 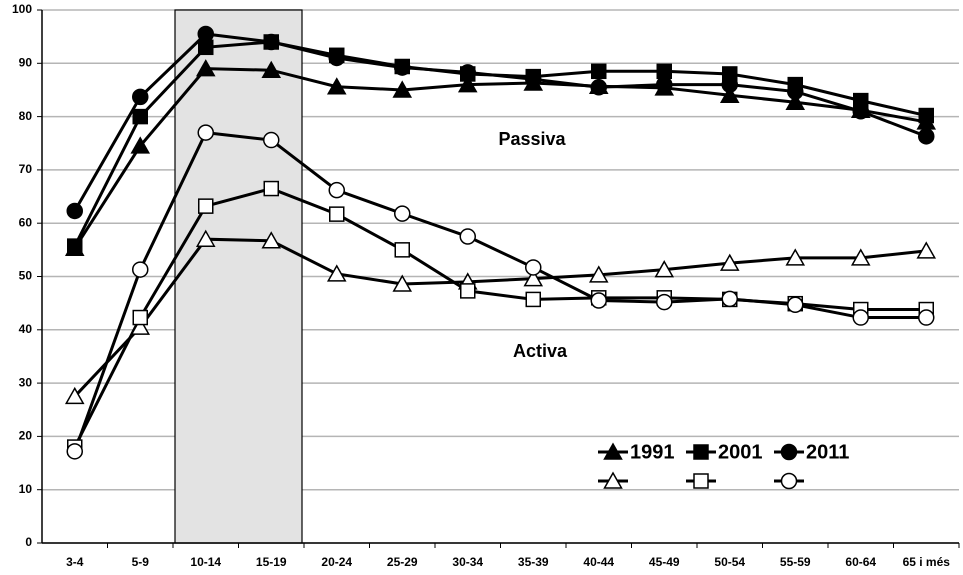 I want to click on x-tick-label: 35-39, so click(x=533, y=562).